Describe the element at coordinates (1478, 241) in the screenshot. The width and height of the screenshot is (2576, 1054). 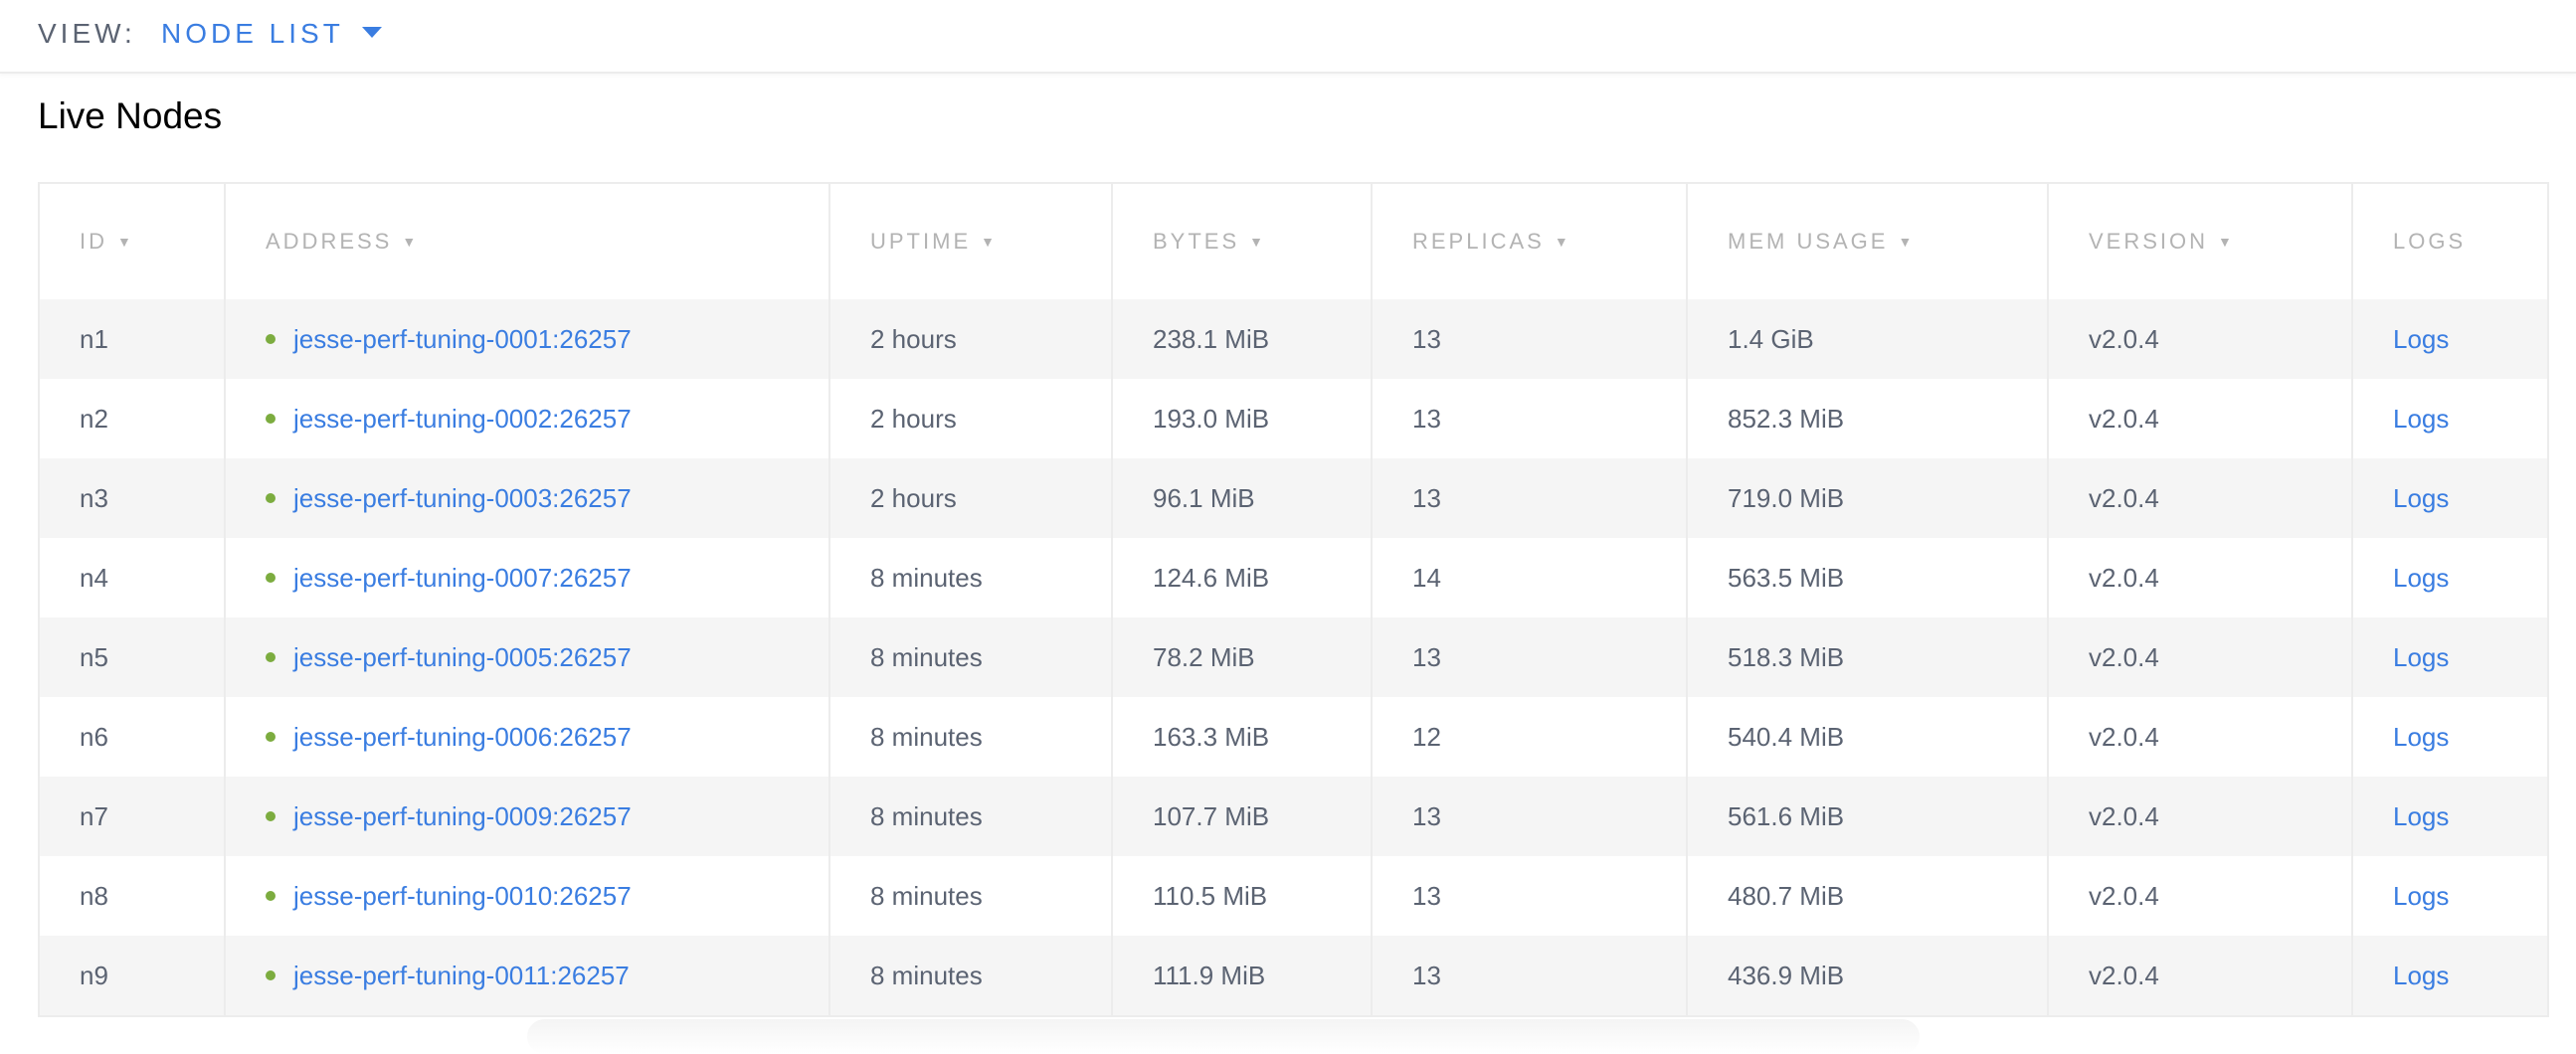
I see `column-label: REPLICAS` at that location.